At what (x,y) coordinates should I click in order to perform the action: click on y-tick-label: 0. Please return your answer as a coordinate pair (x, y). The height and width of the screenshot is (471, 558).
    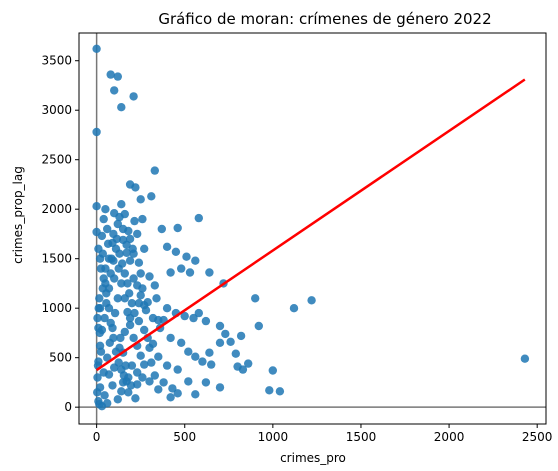
    Looking at the image, I should click on (68, 407).